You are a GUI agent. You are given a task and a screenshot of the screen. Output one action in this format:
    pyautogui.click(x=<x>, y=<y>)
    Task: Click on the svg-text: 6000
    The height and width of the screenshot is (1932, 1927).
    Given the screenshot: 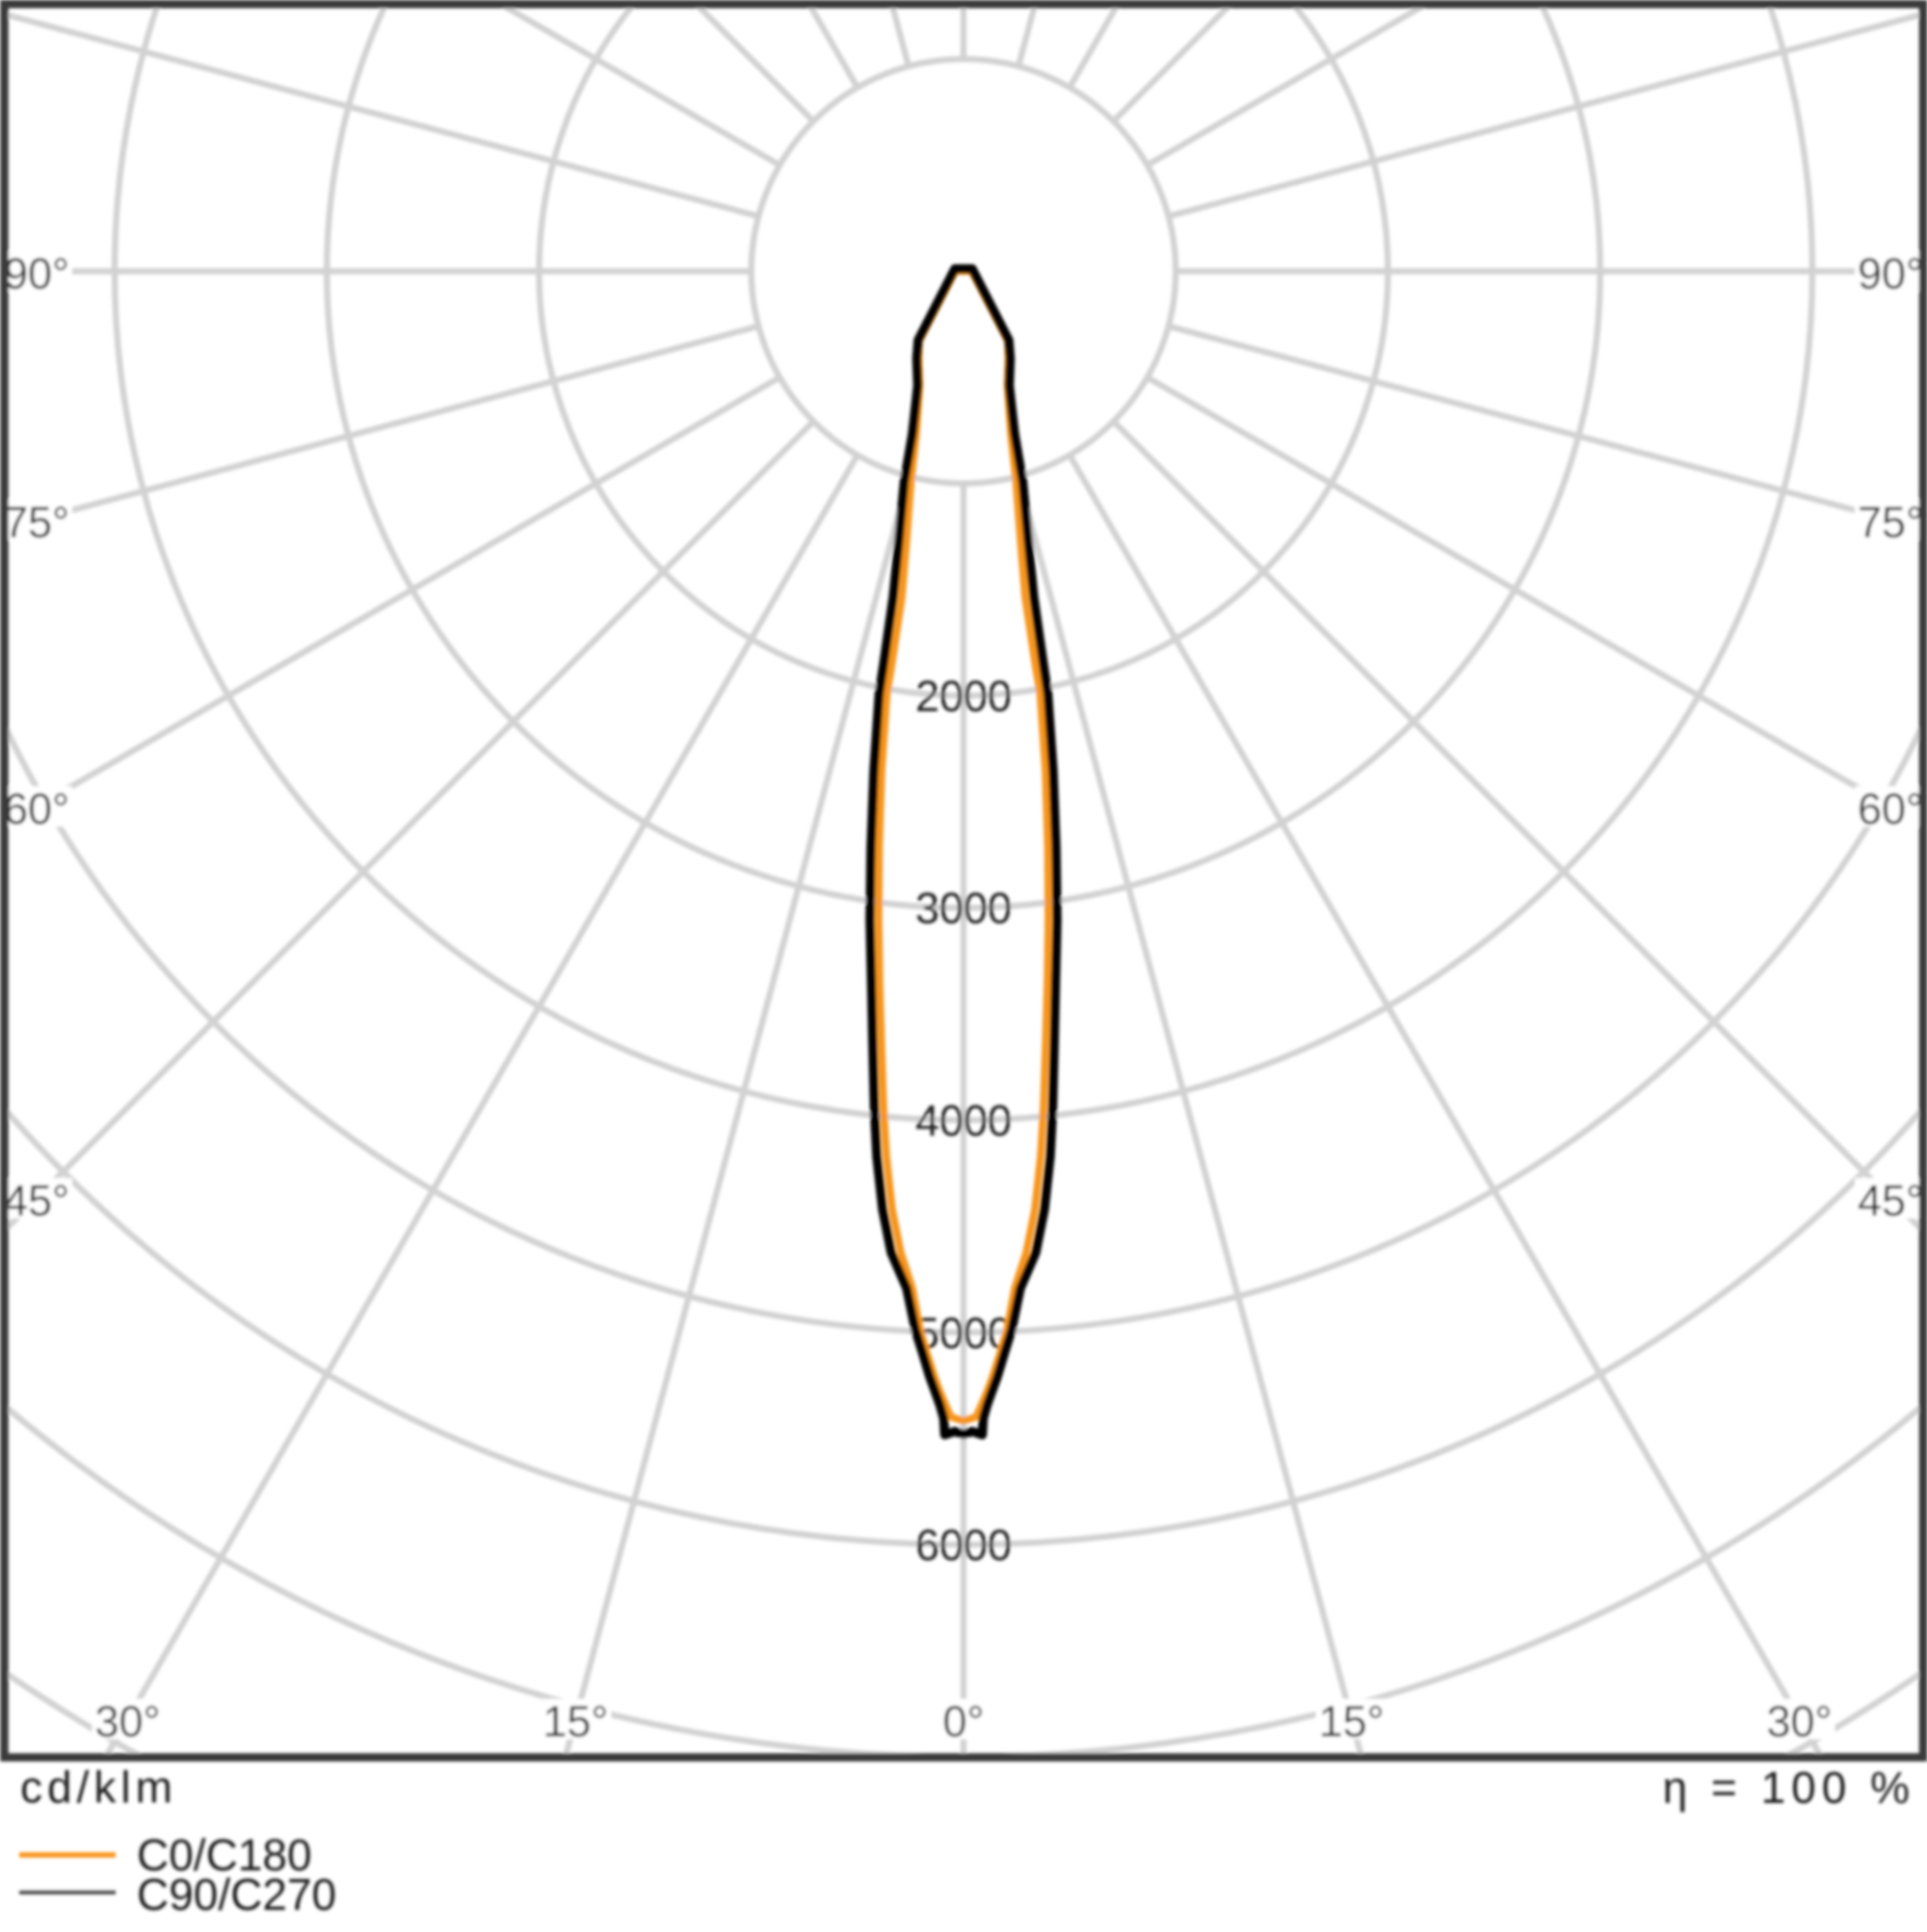 What is the action you would take?
    pyautogui.click(x=963, y=1545)
    